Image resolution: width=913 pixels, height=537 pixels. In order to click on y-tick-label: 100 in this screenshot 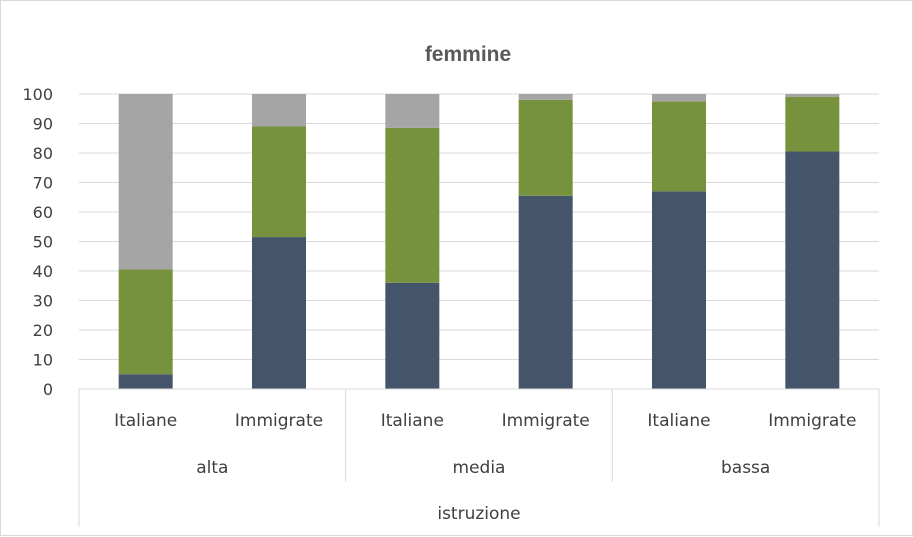, I will do `click(37, 94)`.